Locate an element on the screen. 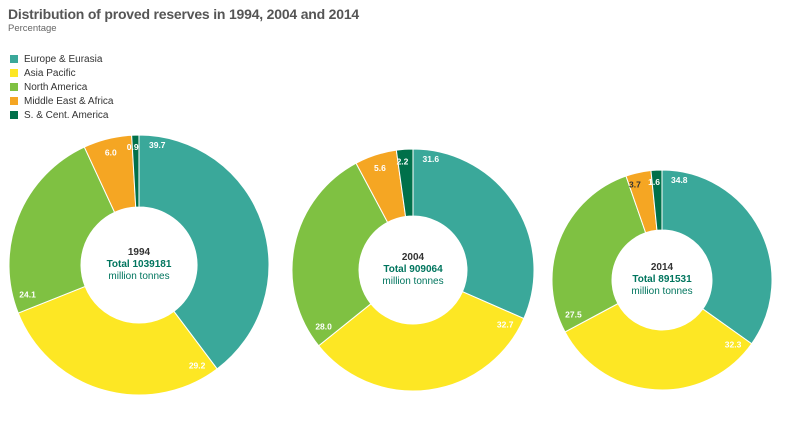 Image resolution: width=800 pixels, height=425 pixels. slice-s-cent-america-2004 is located at coordinates (404, 183).